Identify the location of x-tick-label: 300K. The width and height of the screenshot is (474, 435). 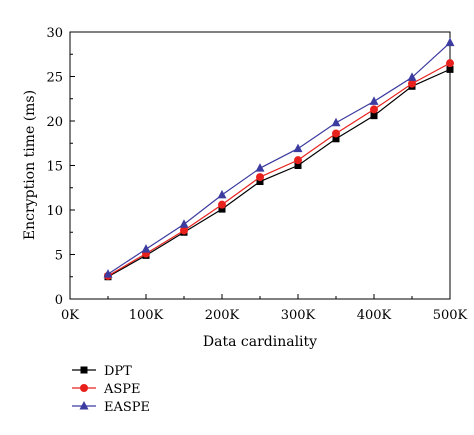
(298, 315).